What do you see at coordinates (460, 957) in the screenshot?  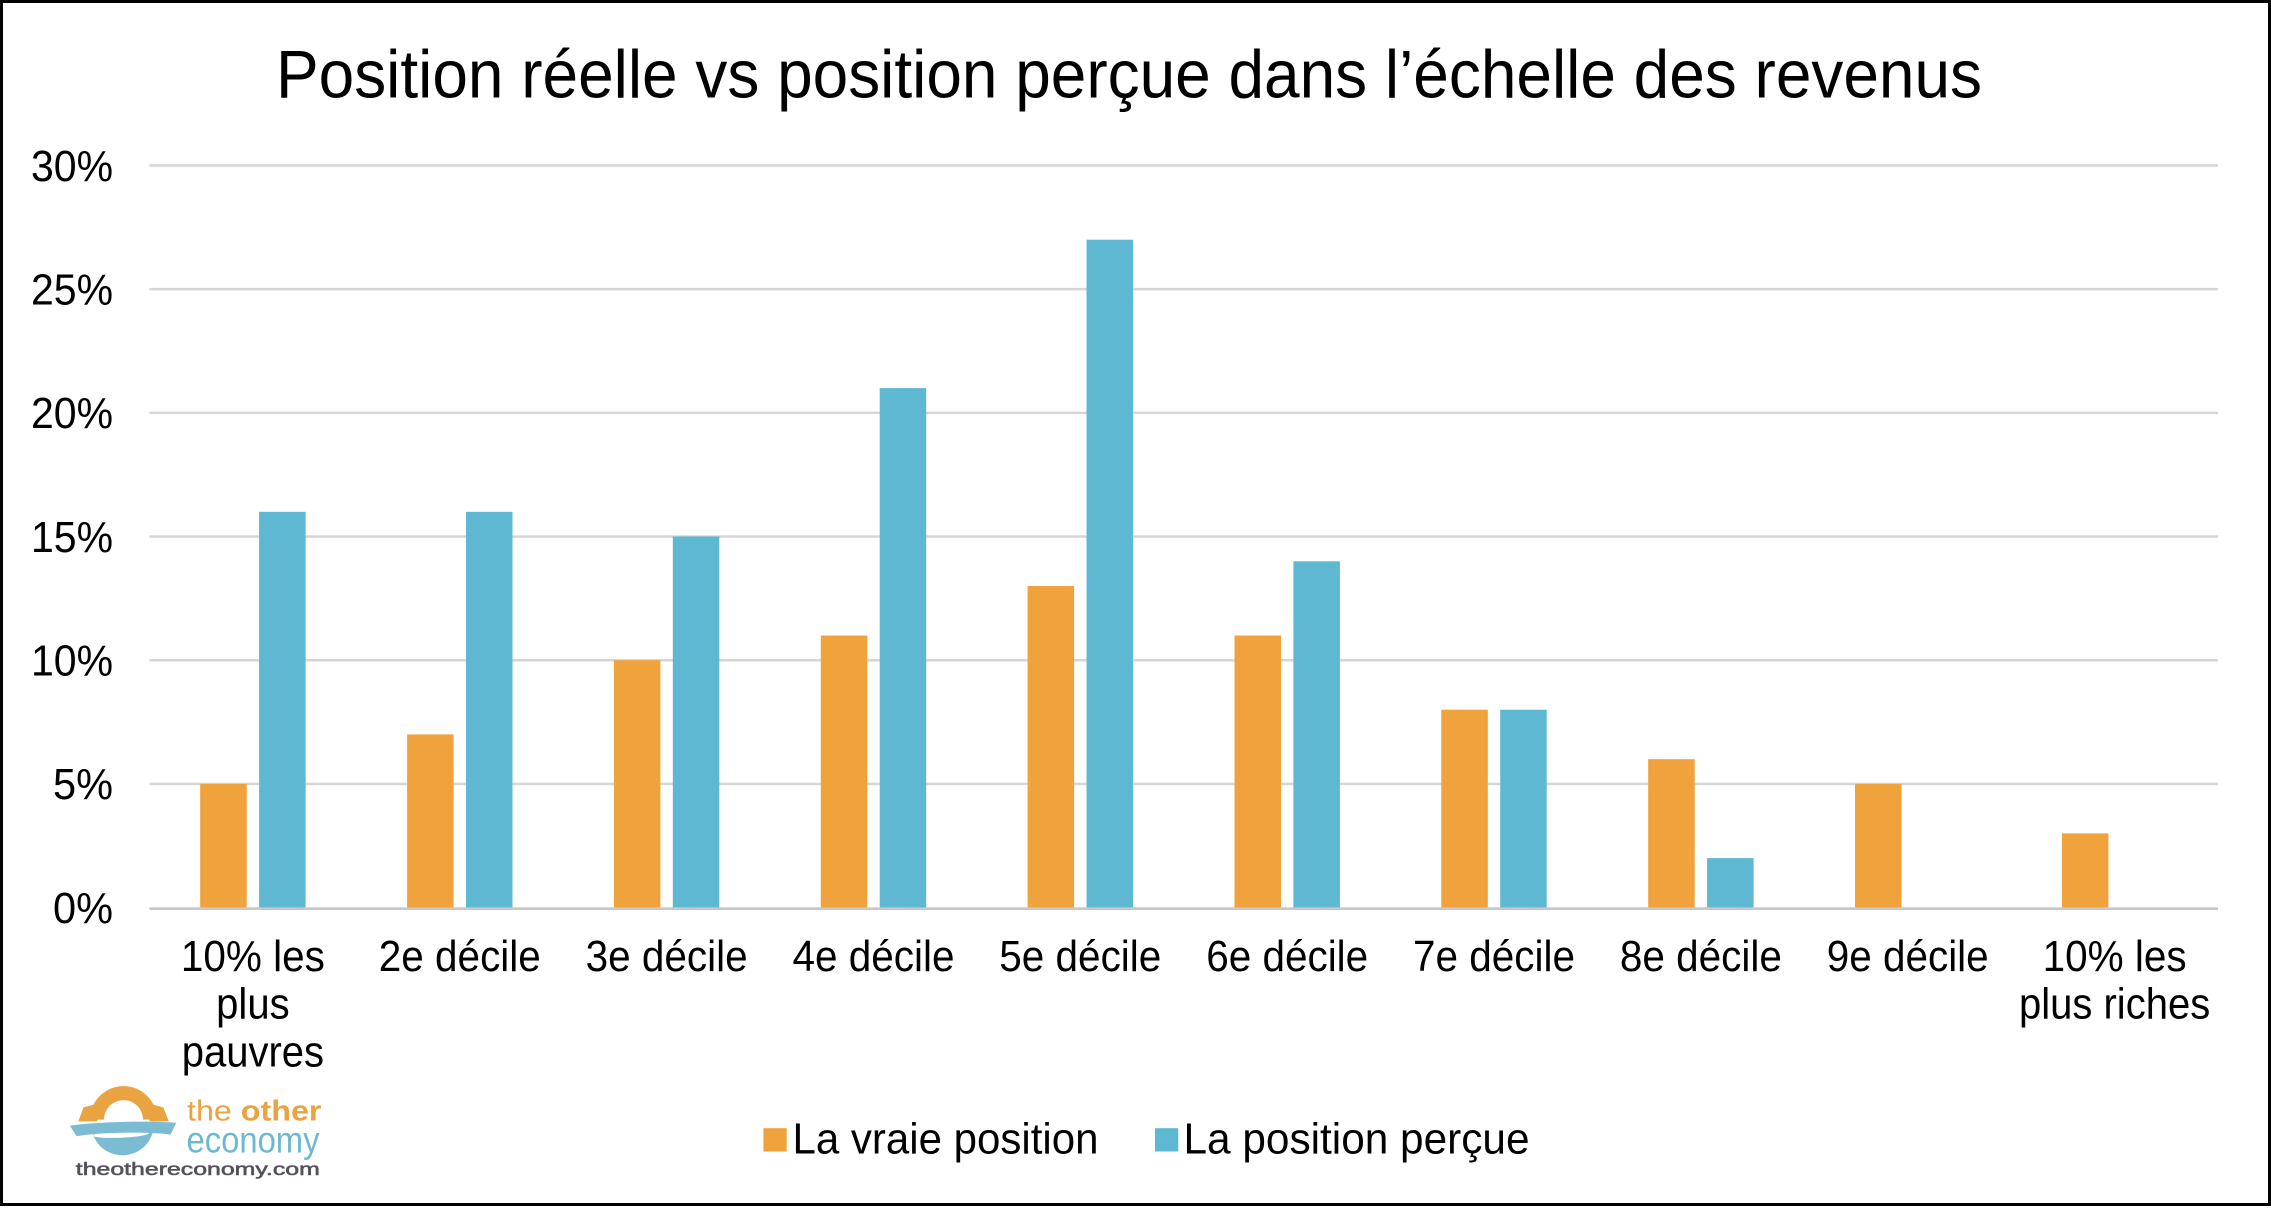 I see `svg-text: 2e décile` at bounding box center [460, 957].